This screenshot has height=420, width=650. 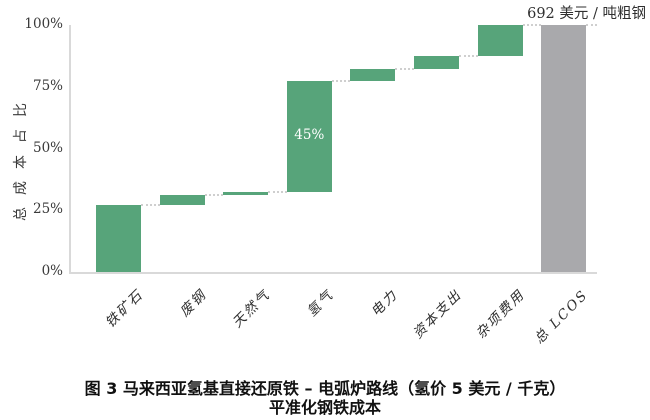 What do you see at coordinates (52, 271) in the screenshot?
I see `y-tick-0: 0%` at bounding box center [52, 271].